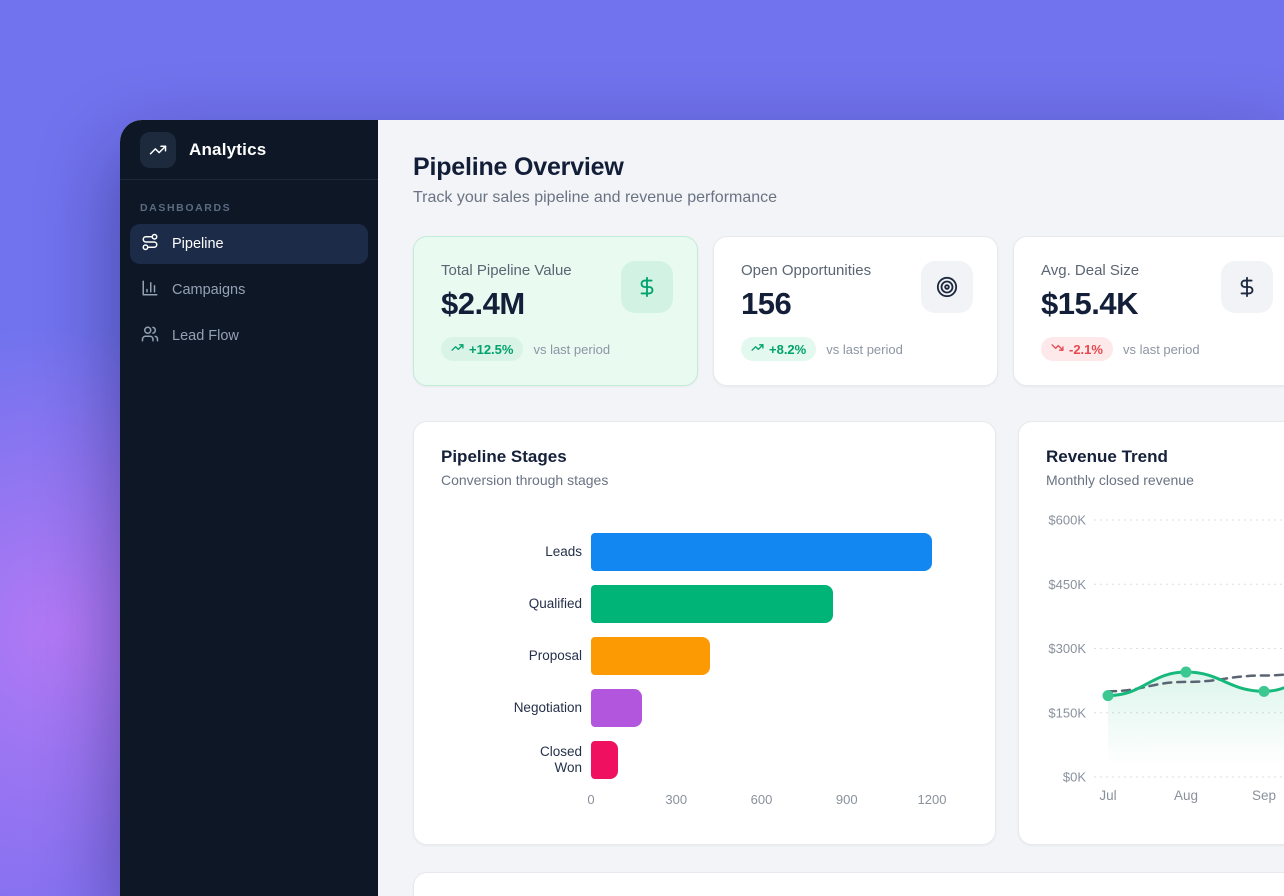 This screenshot has width=1284, height=896. I want to click on stage-bar-proposal, so click(651, 656).